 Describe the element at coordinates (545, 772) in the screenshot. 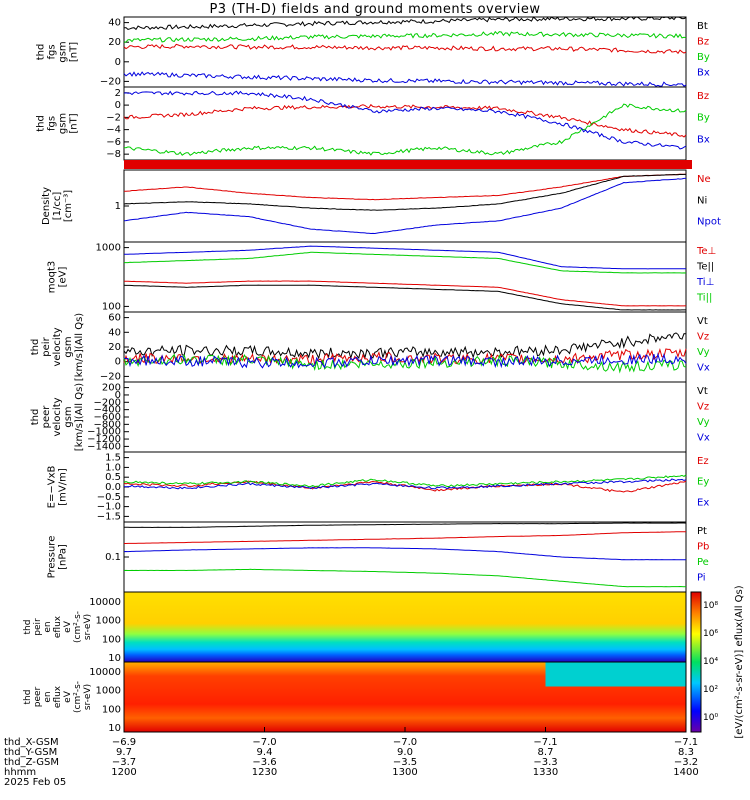

I see `x-tick-label: 1330` at that location.